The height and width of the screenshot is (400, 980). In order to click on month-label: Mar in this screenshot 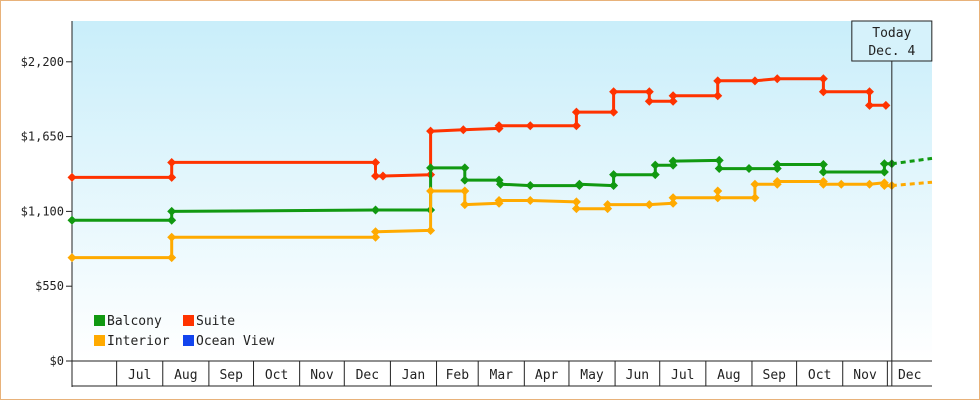, I will do `click(502, 375)`.